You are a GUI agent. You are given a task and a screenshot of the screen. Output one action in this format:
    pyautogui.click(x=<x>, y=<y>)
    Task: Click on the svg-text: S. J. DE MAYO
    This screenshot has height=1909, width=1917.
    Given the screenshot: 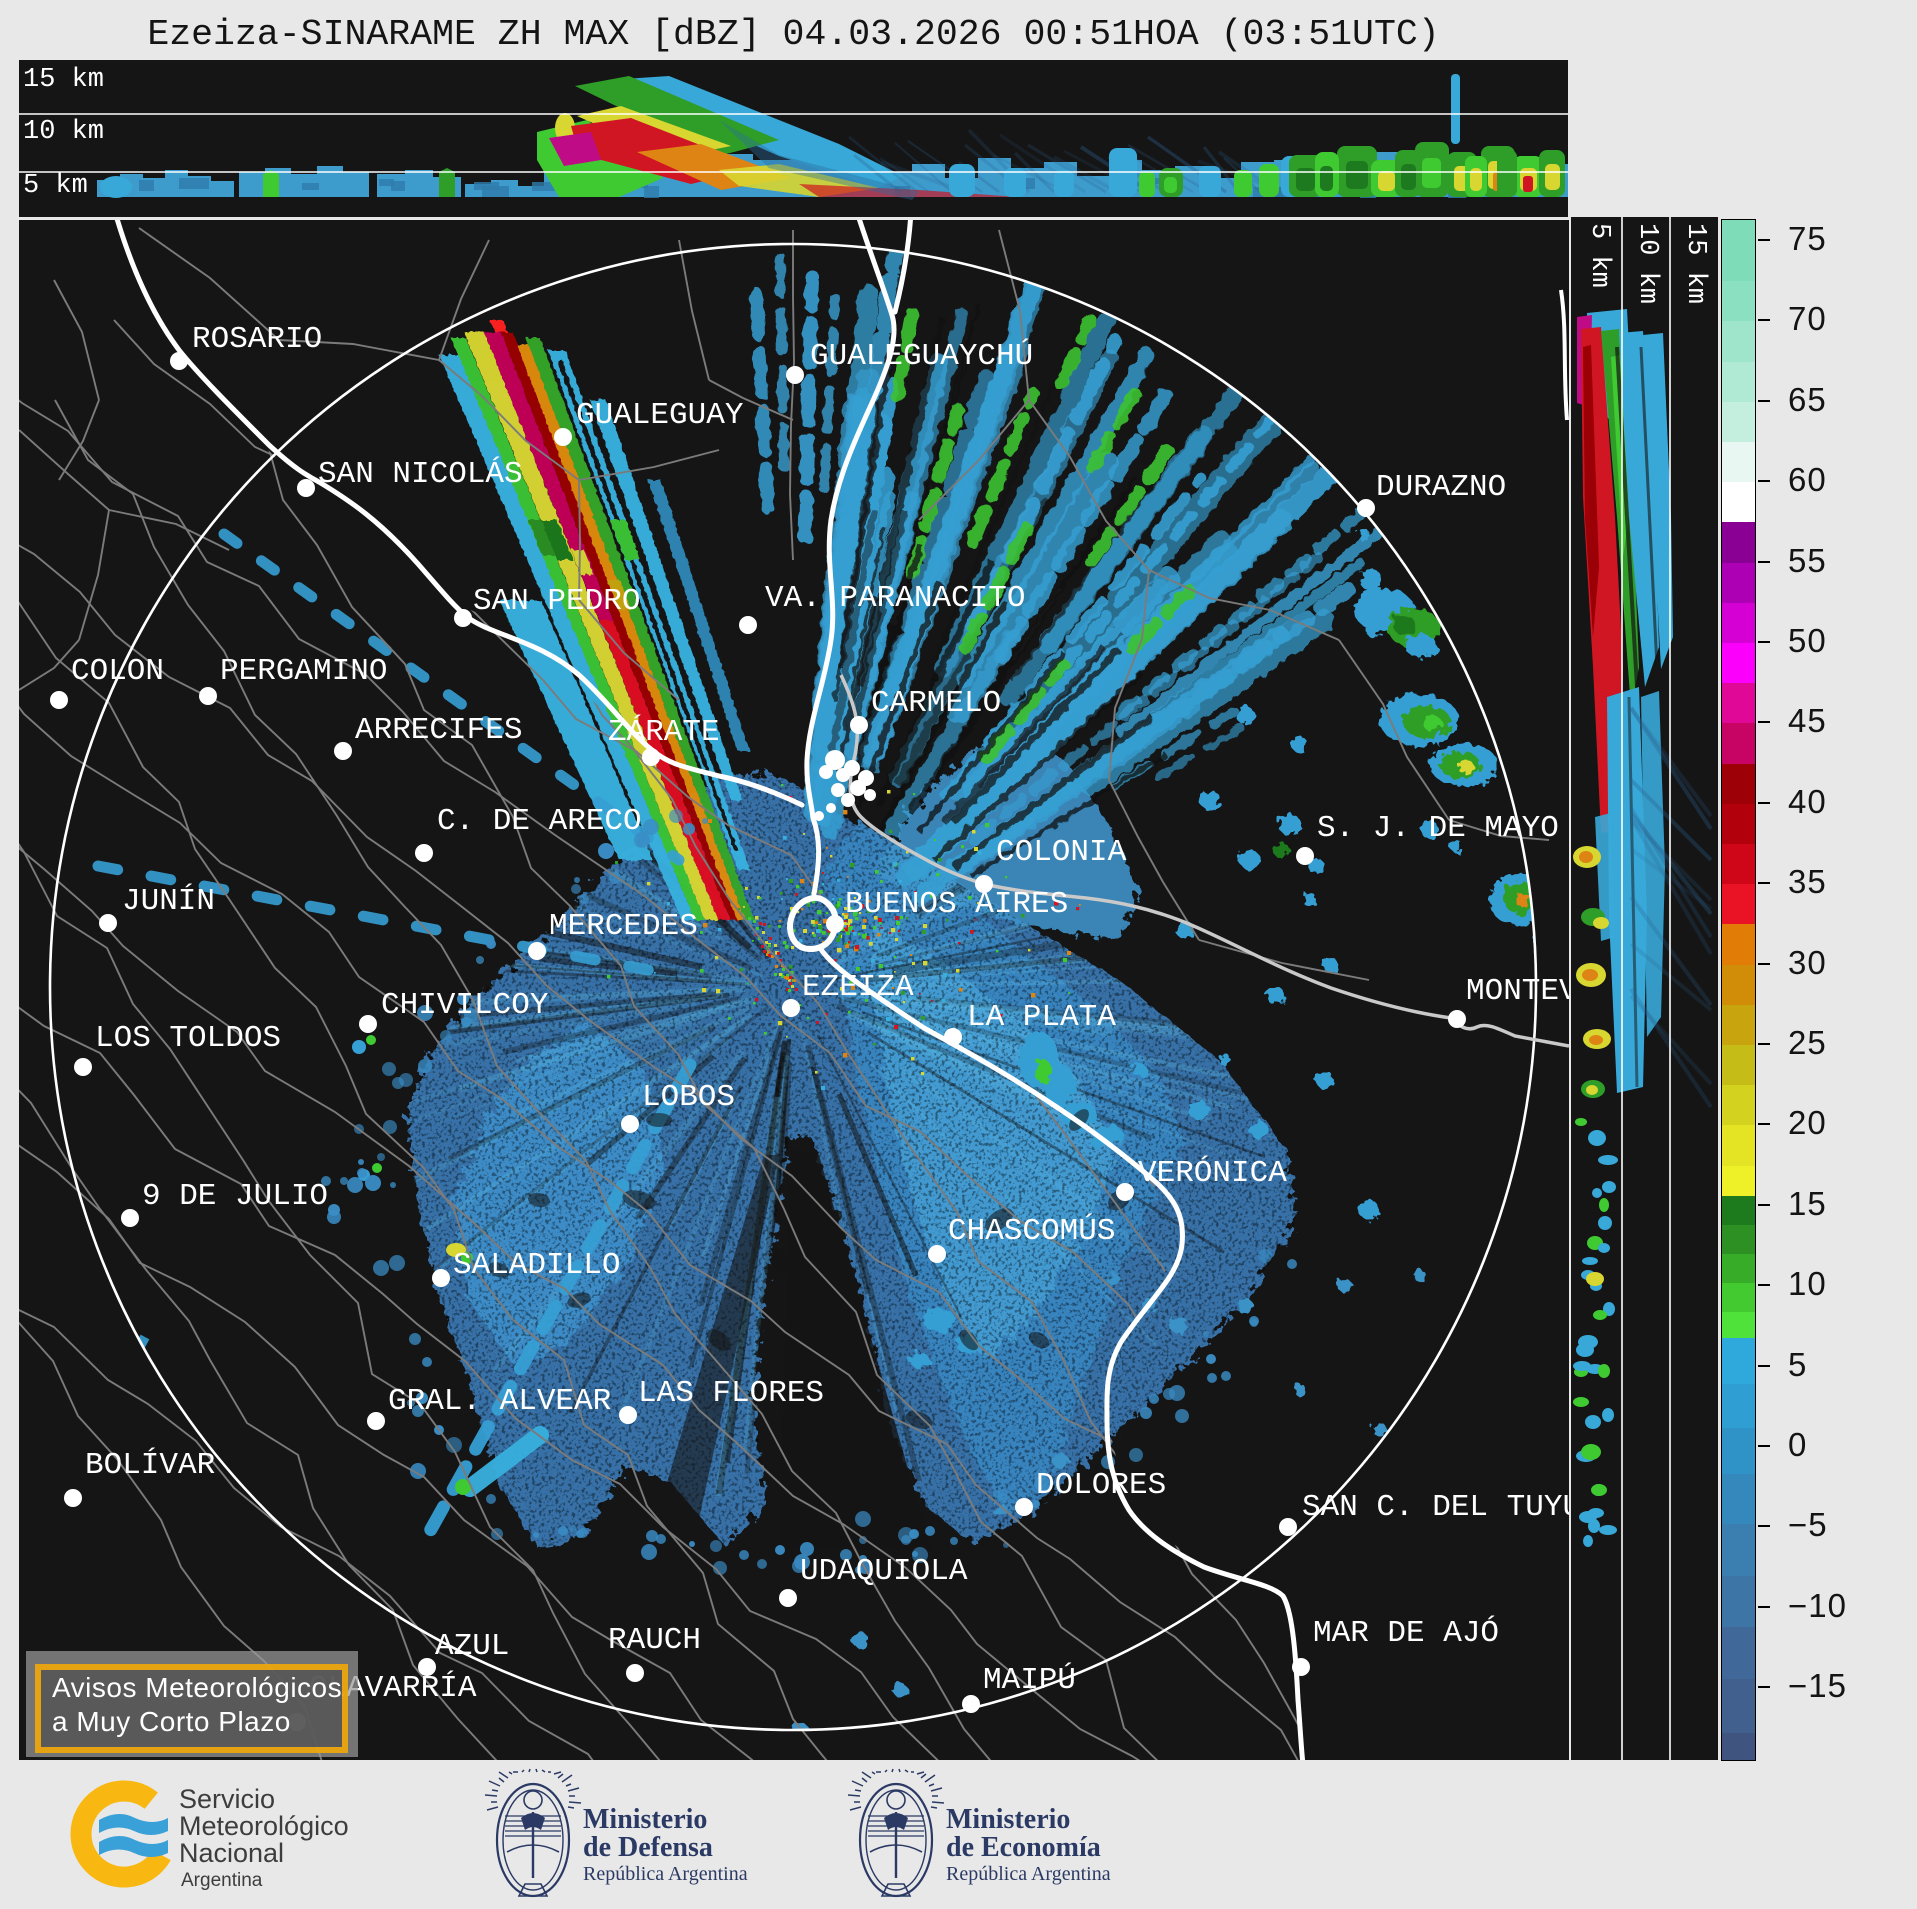 What is the action you would take?
    pyautogui.click(x=1438, y=828)
    